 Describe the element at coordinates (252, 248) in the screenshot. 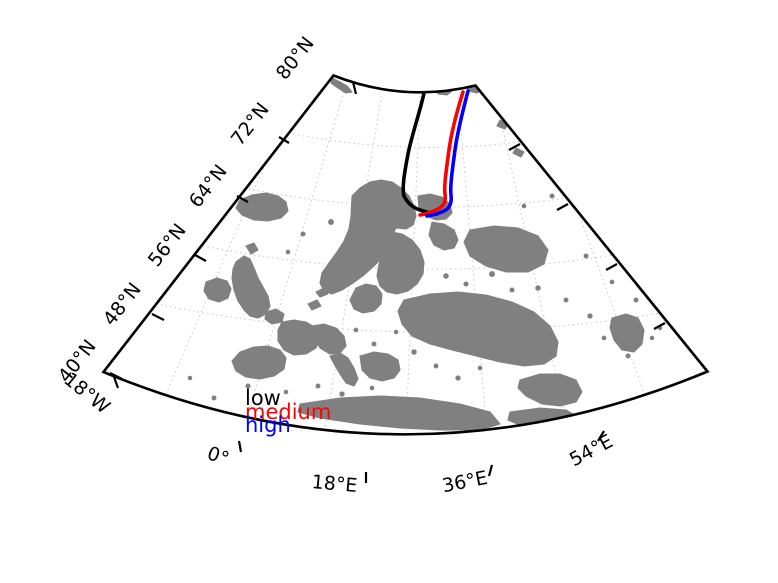

I see `land-scotland-north` at that location.